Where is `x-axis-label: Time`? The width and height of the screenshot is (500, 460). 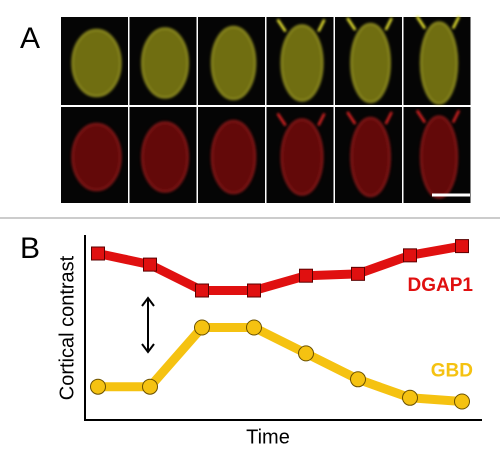
x-axis-label: Time is located at coordinates (268, 437).